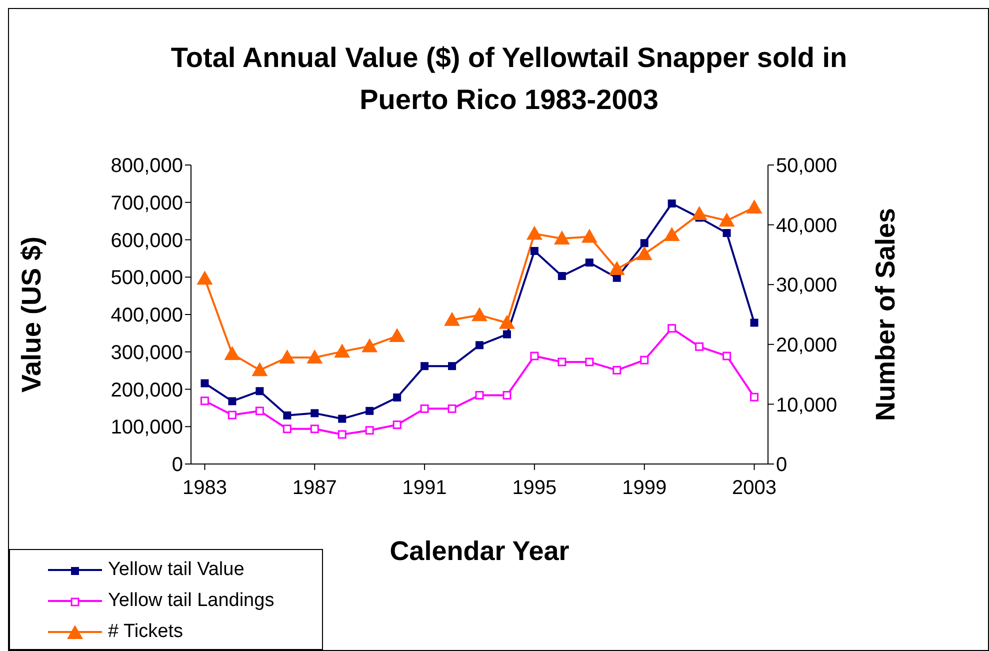  What do you see at coordinates (146, 203) in the screenshot?
I see `y-tick-label: 700,000` at bounding box center [146, 203].